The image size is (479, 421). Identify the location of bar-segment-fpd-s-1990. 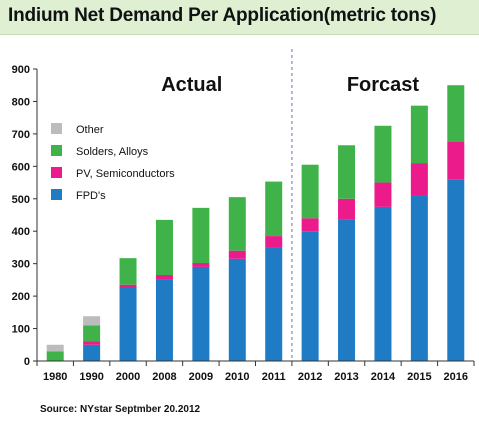
(92, 352).